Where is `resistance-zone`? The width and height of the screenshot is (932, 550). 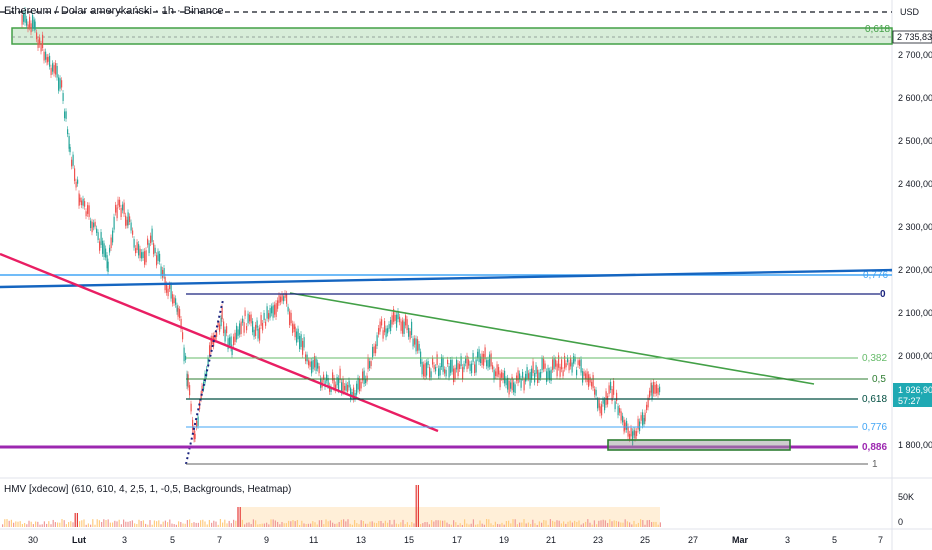
resistance-zone is located at coordinates (452, 36).